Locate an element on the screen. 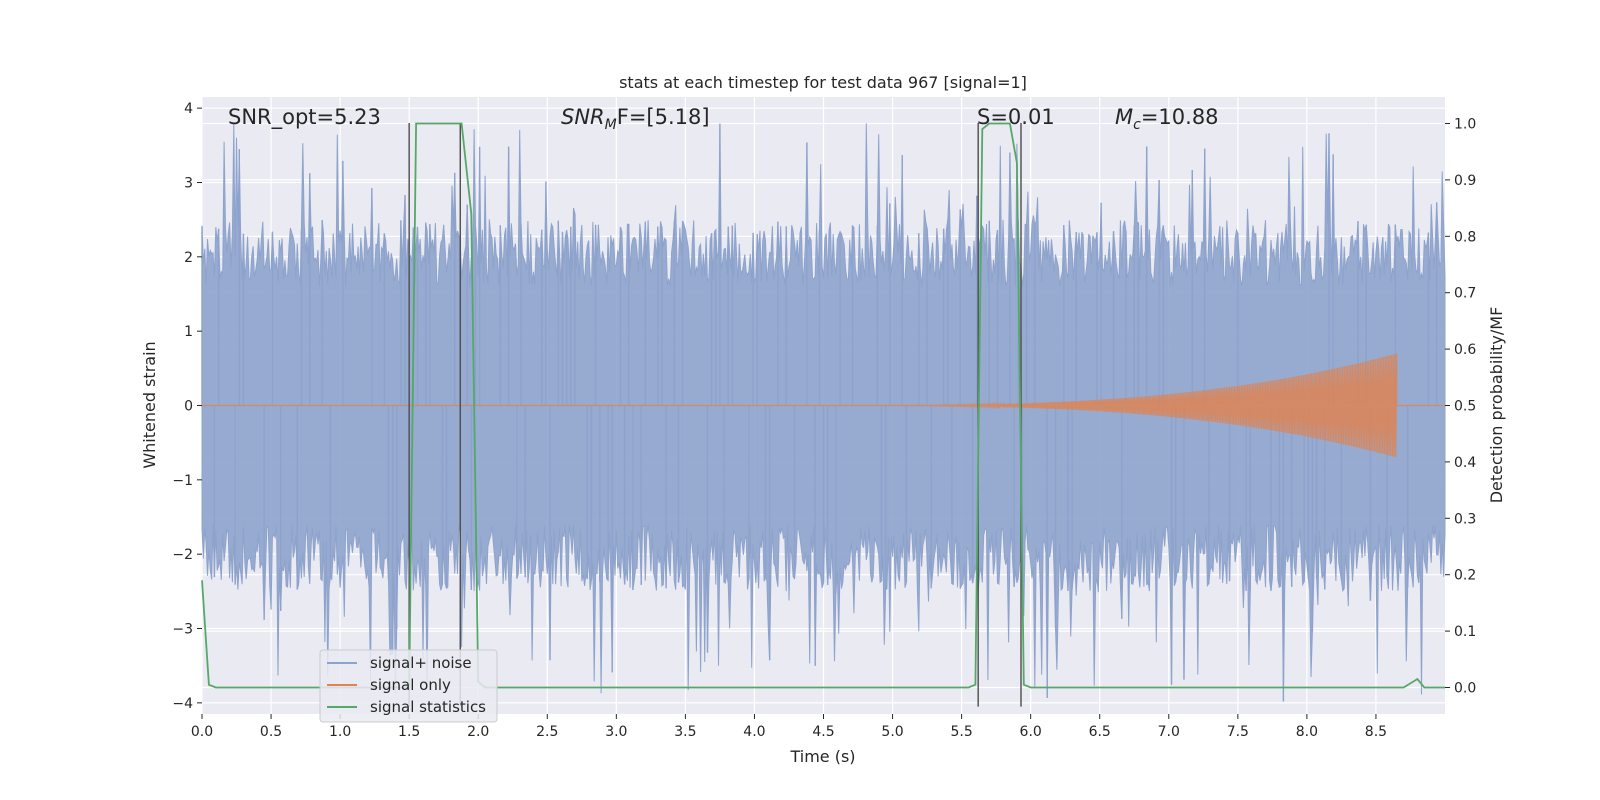  x-tick-label: 7.0 is located at coordinates (1169, 732).